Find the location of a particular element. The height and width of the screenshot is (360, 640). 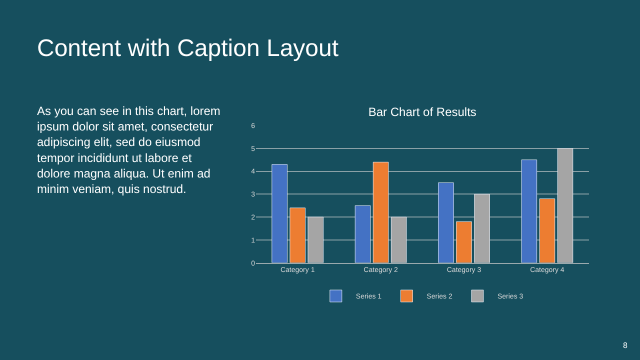

text: As you can see in this chart, lorem ipsum dolor sit amet, consectetur adipiscing elit, sed do eiusmod tempor incididunt ut labore et dolore magna aliqua. Ut enim ad minim veniam, quis nostrud. is located at coordinates (128, 150).